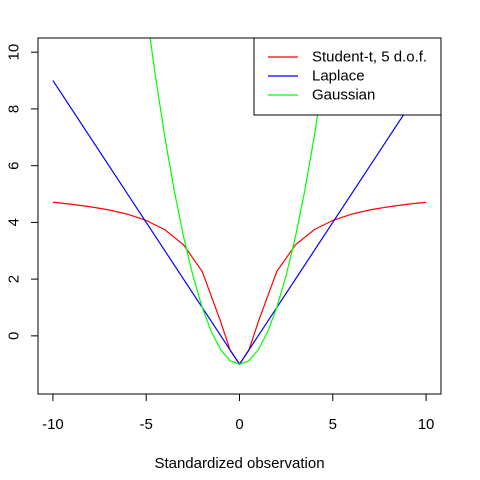  Describe the element at coordinates (14, 279) in the screenshot. I see `y-tick-label: 2` at that location.